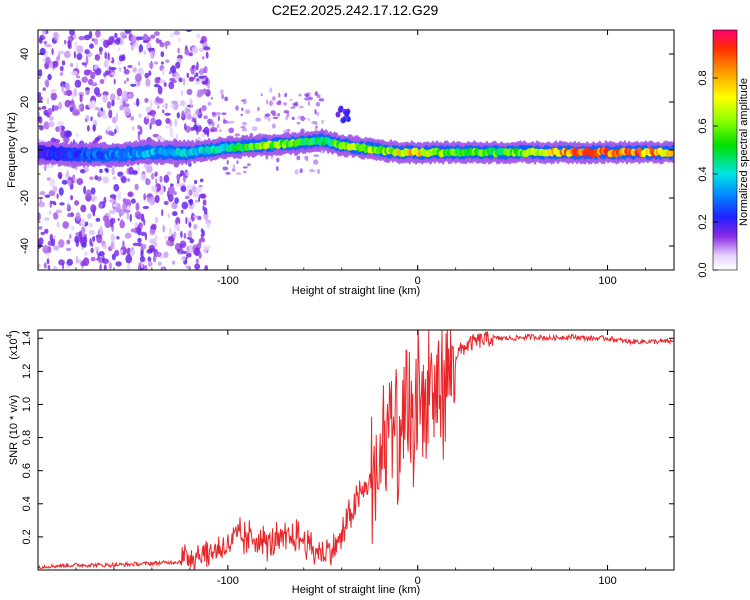 The height and width of the screenshot is (600, 750). I want to click on x-tick-label: 0, so click(418, 281).